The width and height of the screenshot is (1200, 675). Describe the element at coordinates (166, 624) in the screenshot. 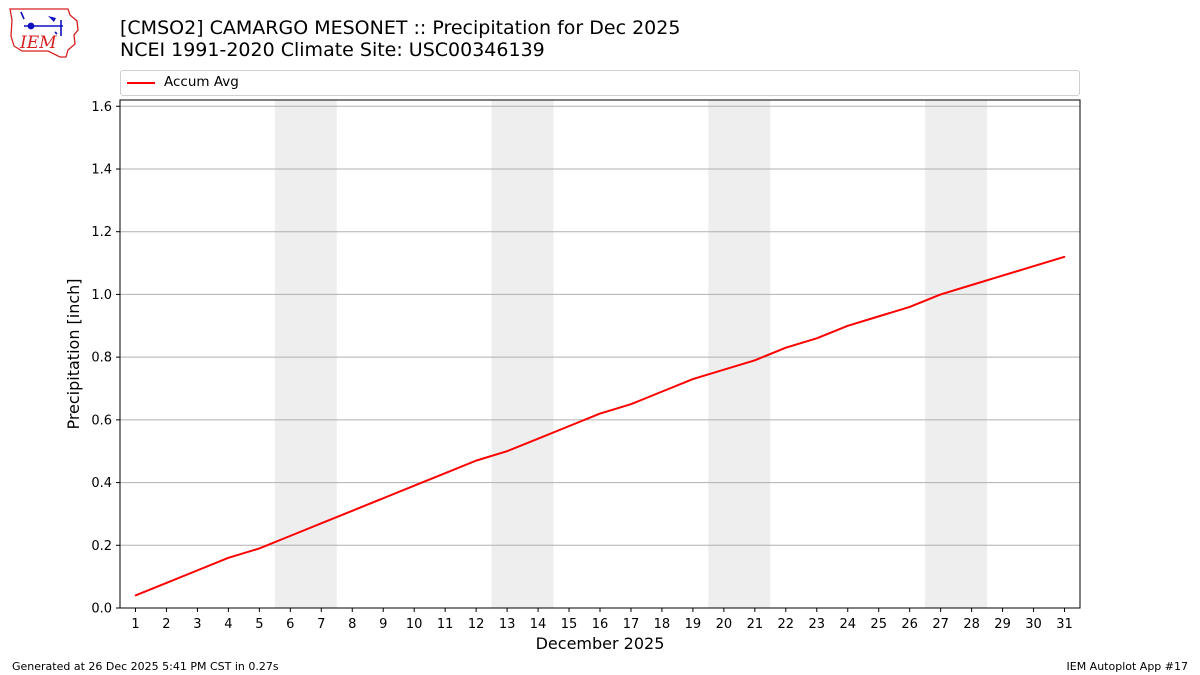

I see `x-tick-label: 2` at that location.